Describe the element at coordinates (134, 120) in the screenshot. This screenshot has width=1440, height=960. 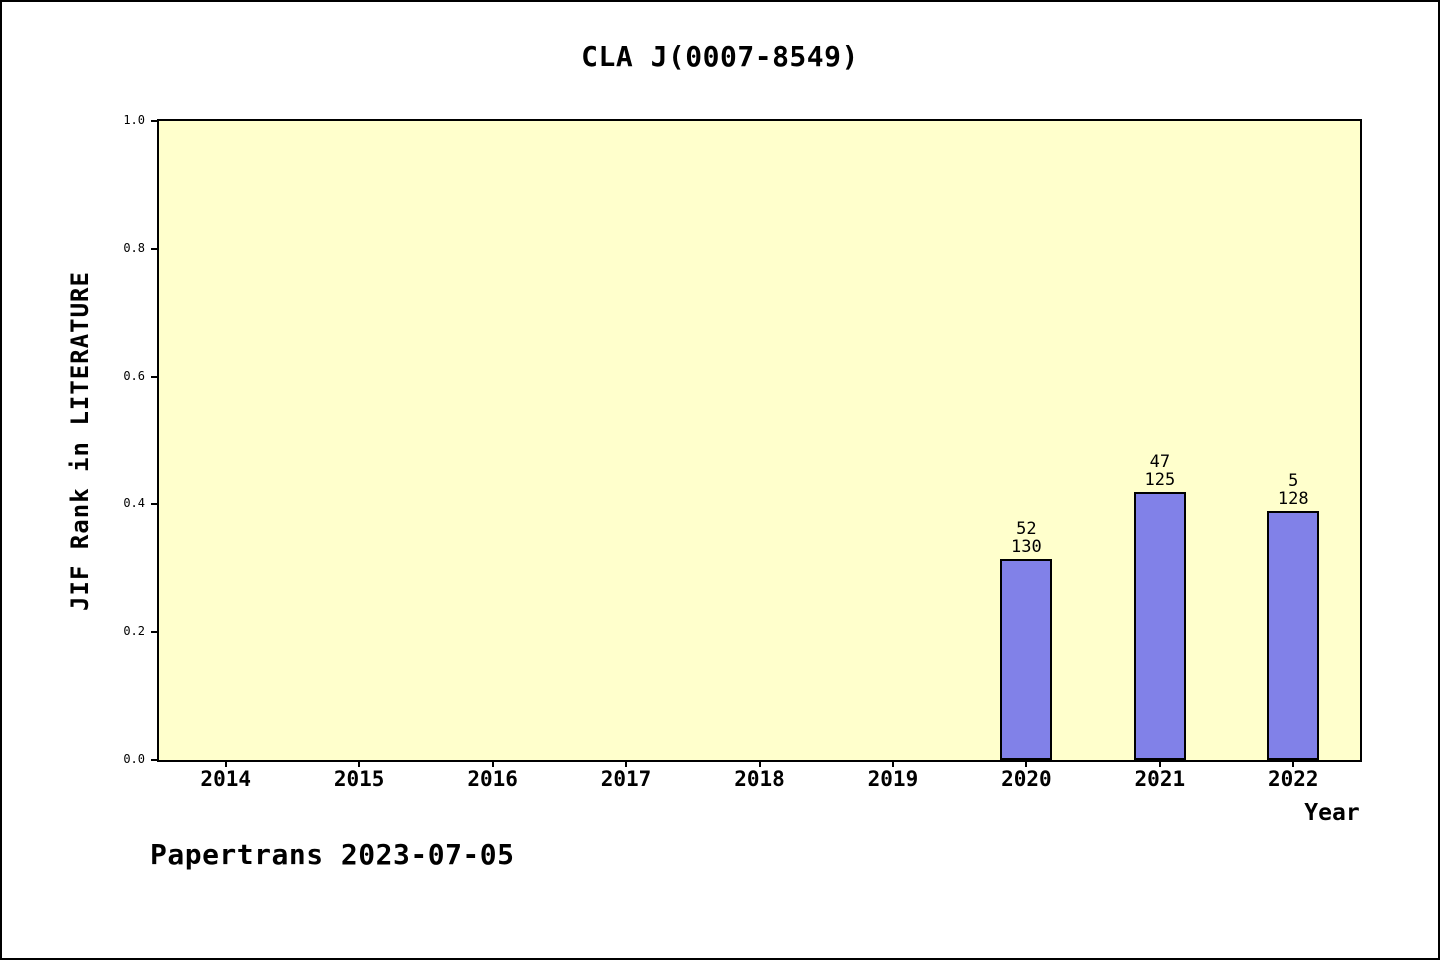
I see `y-tick-label: 1.0` at that location.